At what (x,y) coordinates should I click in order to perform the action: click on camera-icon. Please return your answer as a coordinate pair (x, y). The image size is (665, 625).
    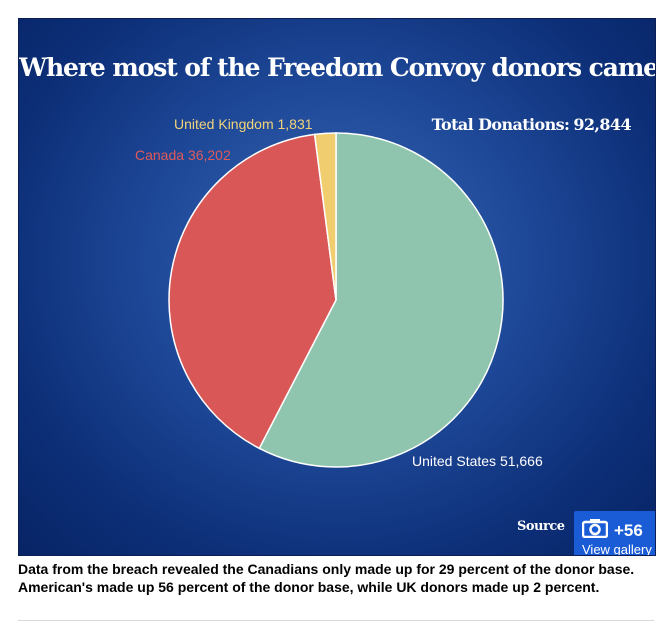
    Looking at the image, I should click on (595, 530).